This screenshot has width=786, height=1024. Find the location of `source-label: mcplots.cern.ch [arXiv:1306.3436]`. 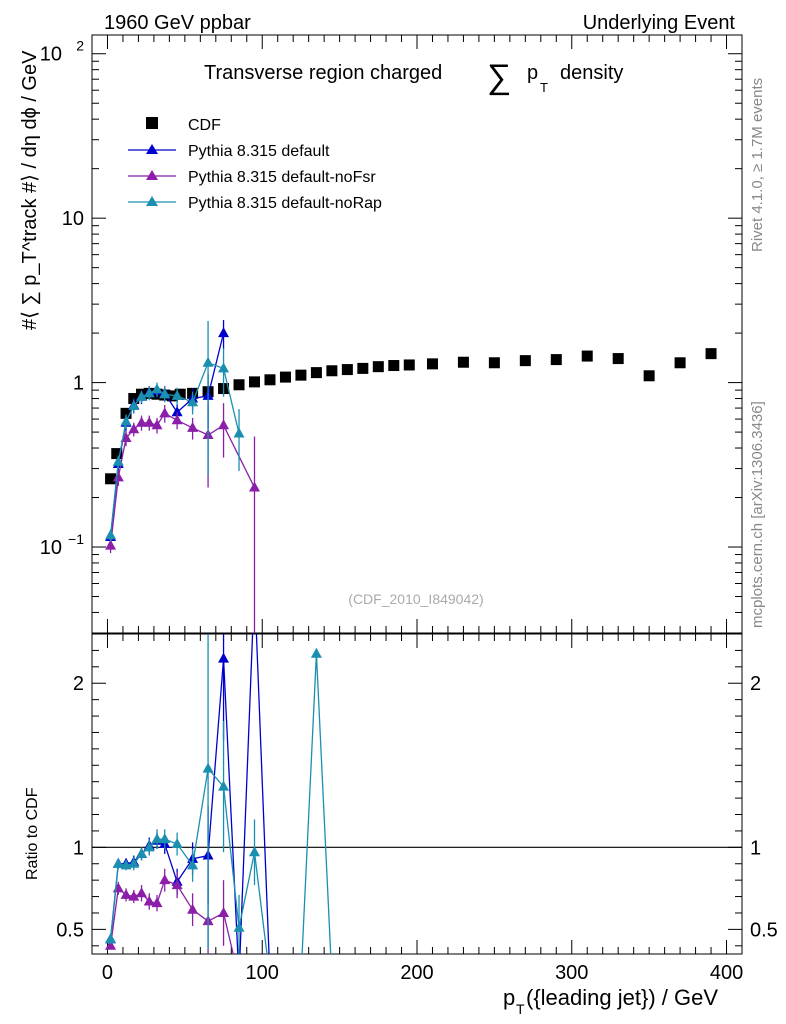

source-label: mcplots.cern.ch [arXiv:1306.3436] is located at coordinates (757, 514).